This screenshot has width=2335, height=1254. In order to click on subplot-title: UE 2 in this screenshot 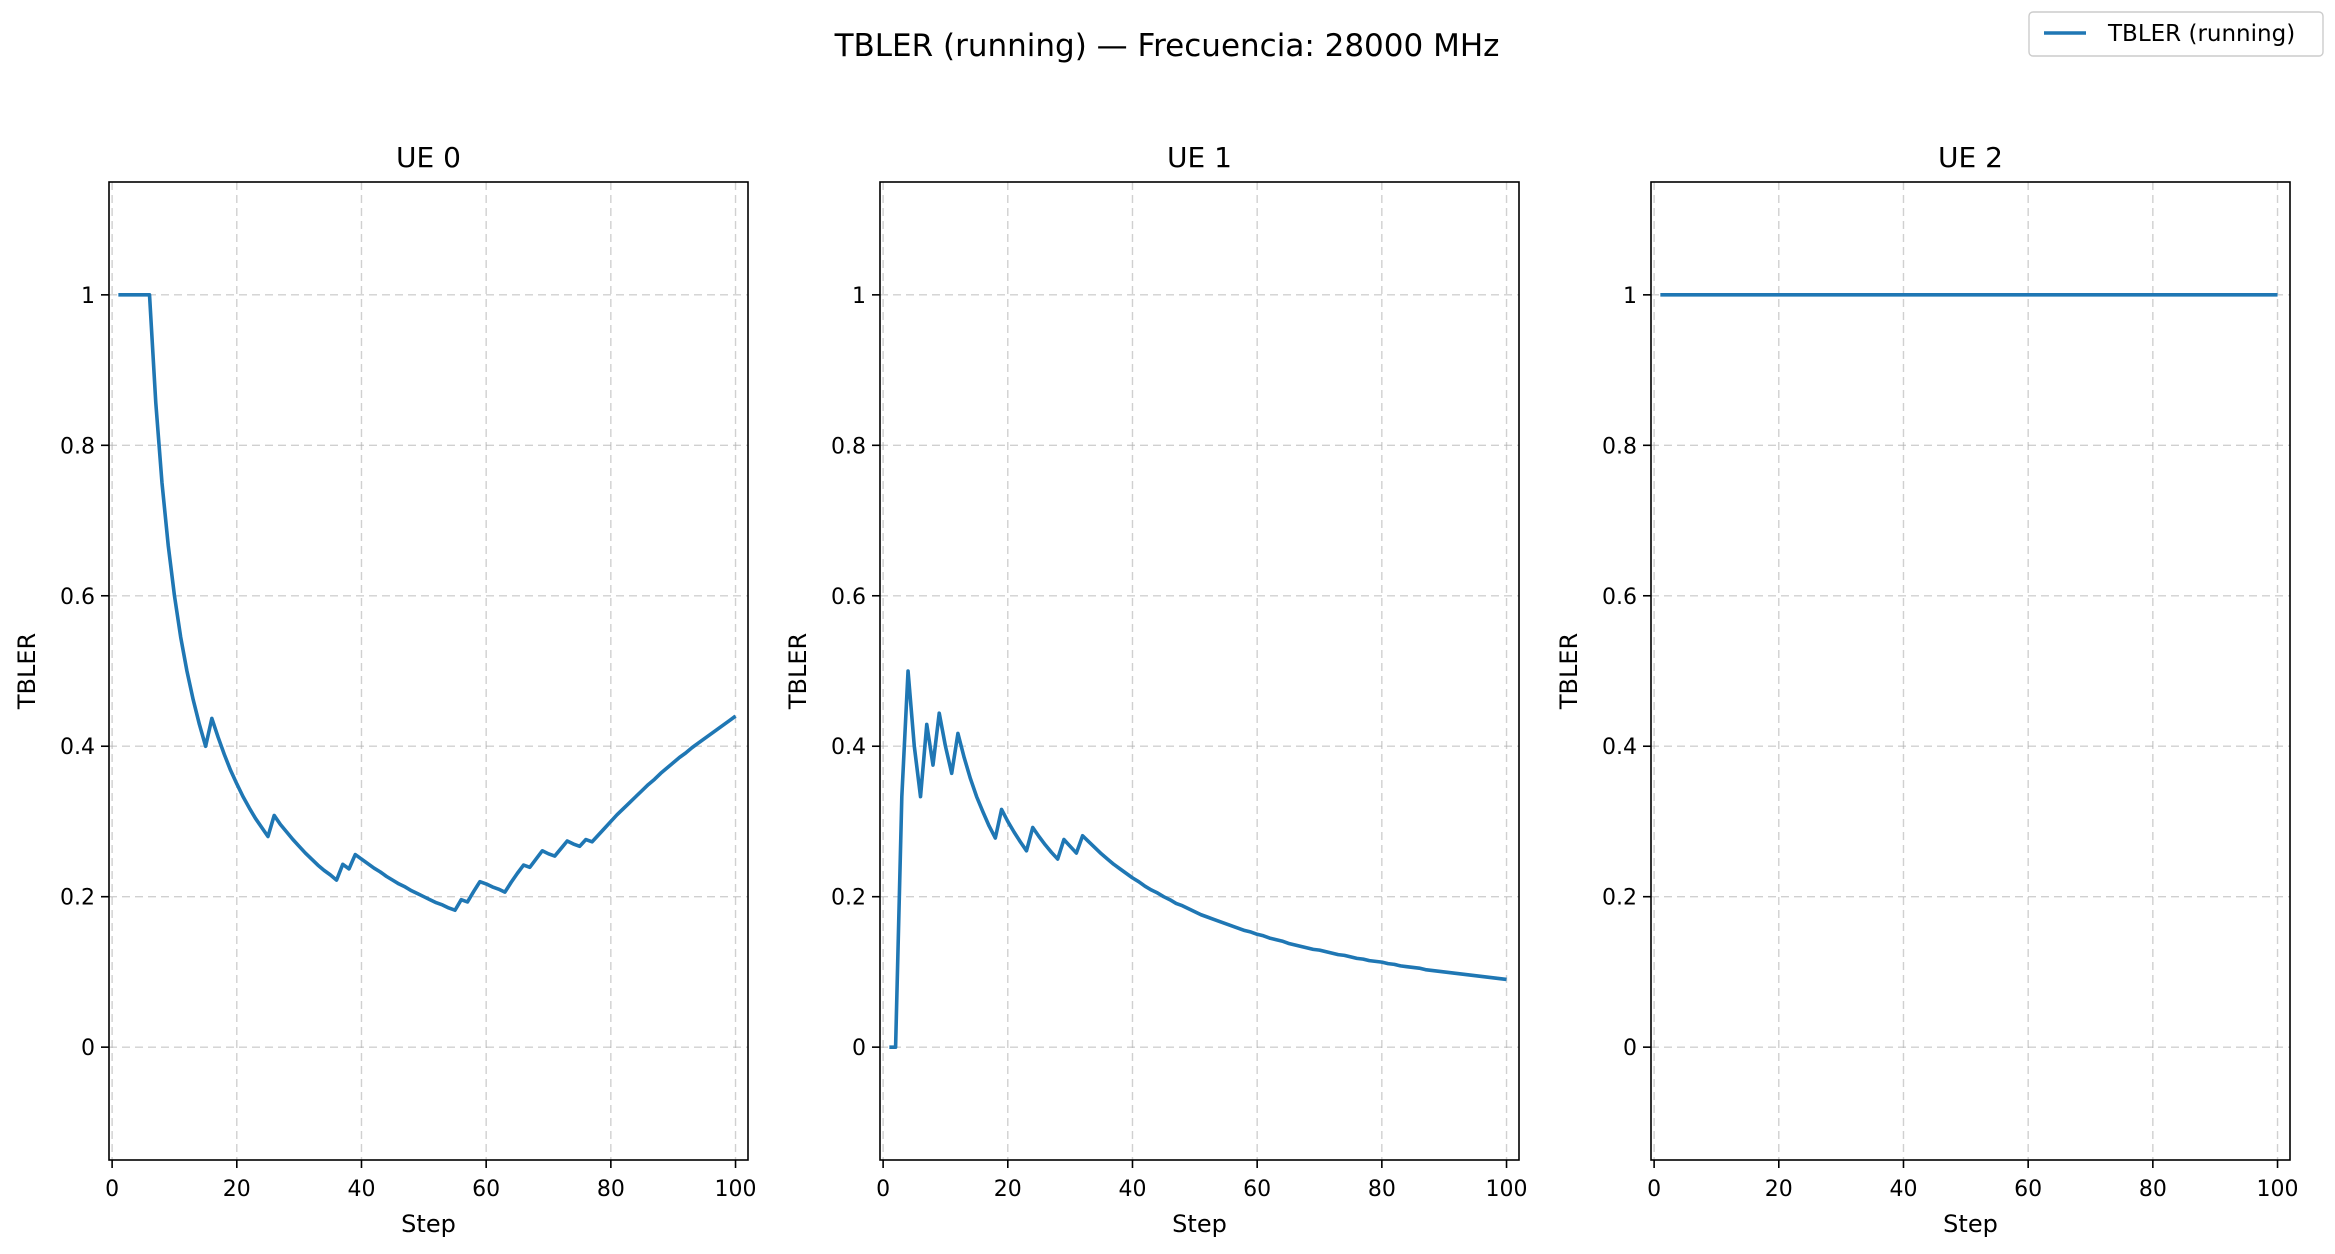, I will do `click(1970, 157)`.